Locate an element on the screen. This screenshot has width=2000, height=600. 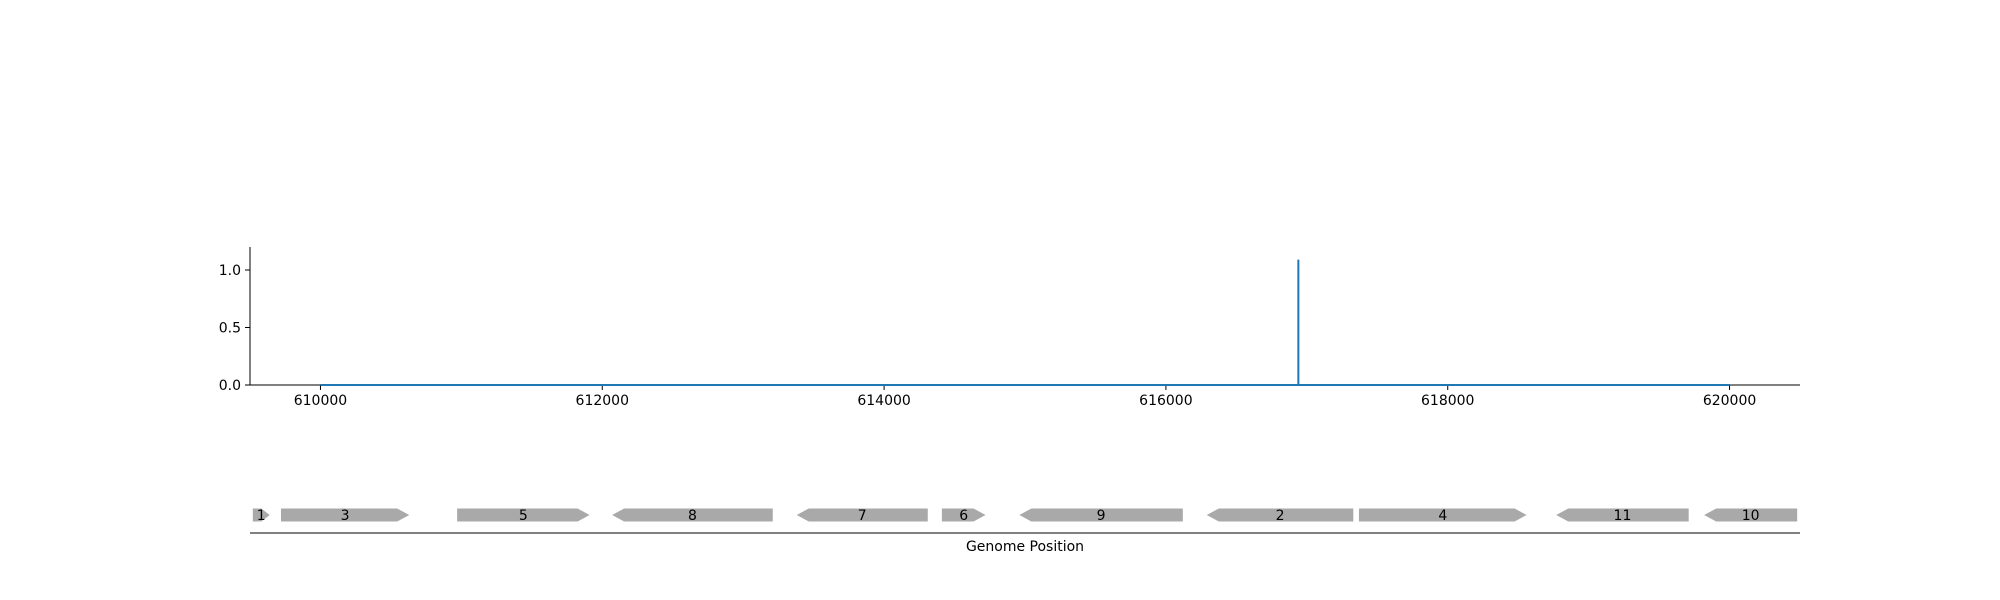
x-tick-label: 618000 is located at coordinates (1447, 401).